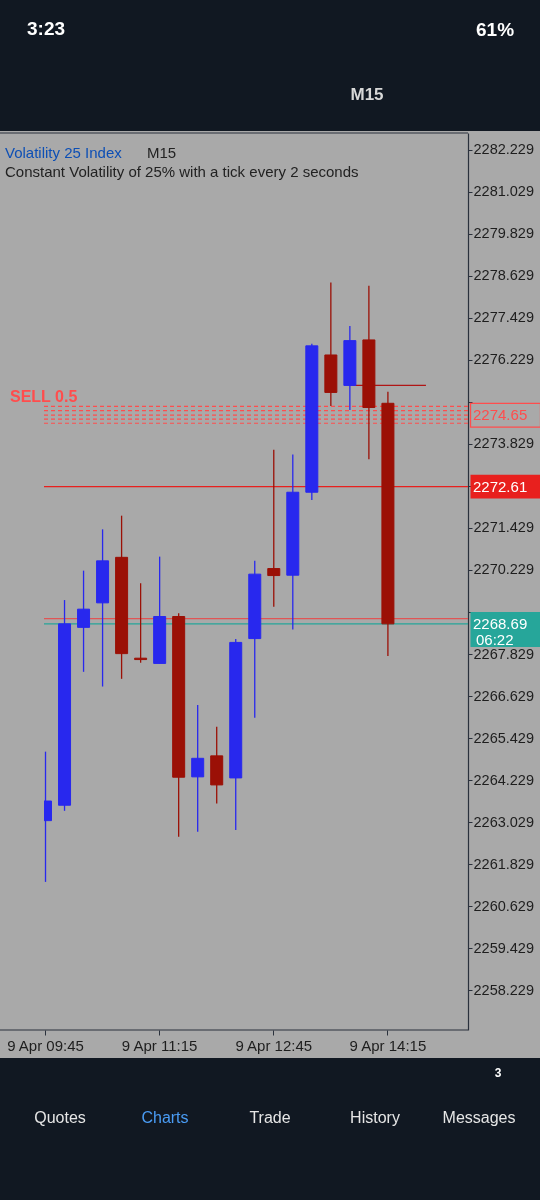 This screenshot has height=1200, width=540. Describe the element at coordinates (46, 28) in the screenshot. I see `text: 3:23` at that location.